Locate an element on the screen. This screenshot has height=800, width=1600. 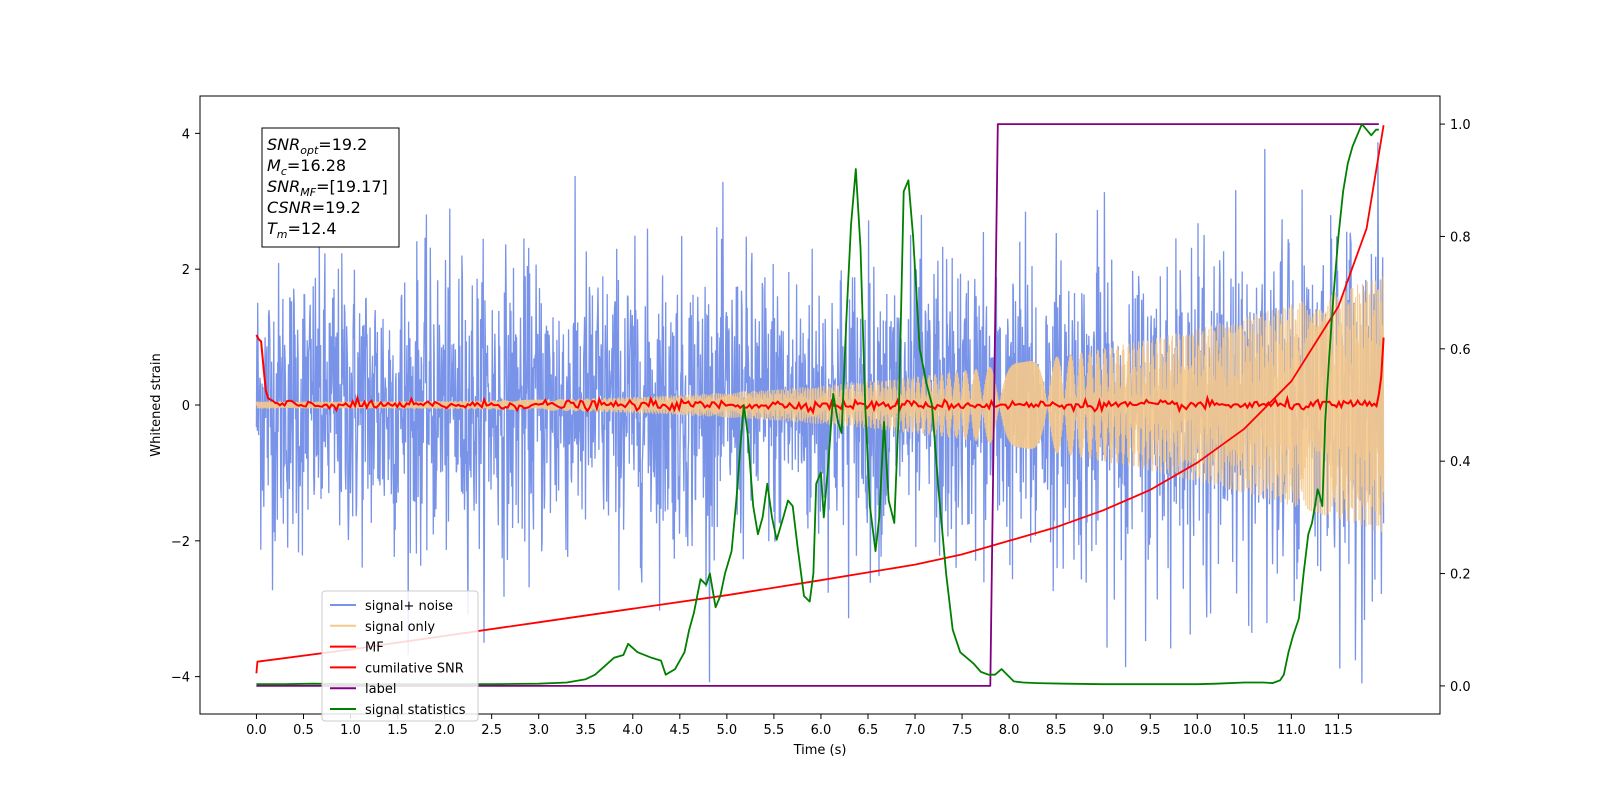
legend-frame is located at coordinates (400, 656).